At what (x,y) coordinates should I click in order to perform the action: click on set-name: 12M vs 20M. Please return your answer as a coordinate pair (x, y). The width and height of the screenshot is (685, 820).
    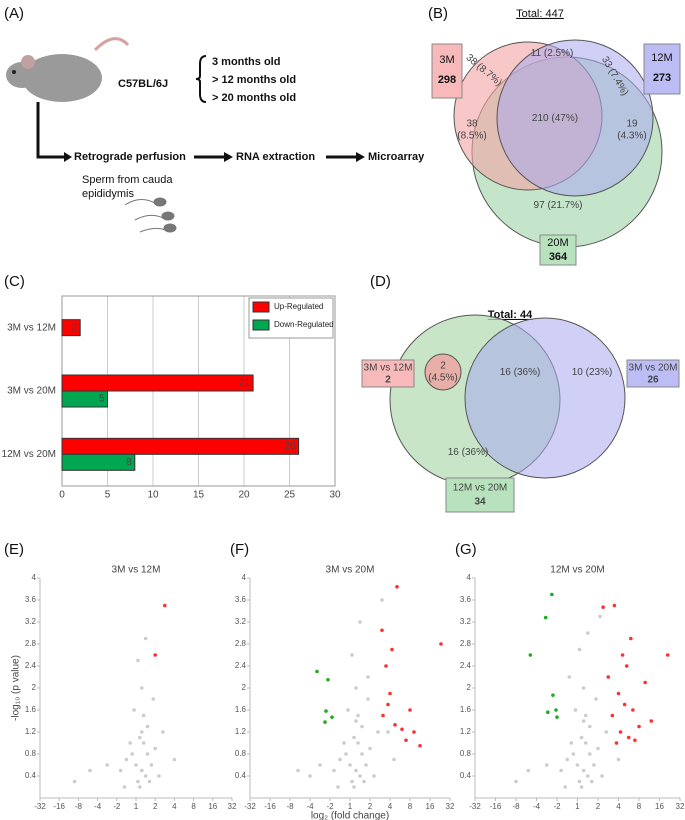
    Looking at the image, I should click on (480, 488).